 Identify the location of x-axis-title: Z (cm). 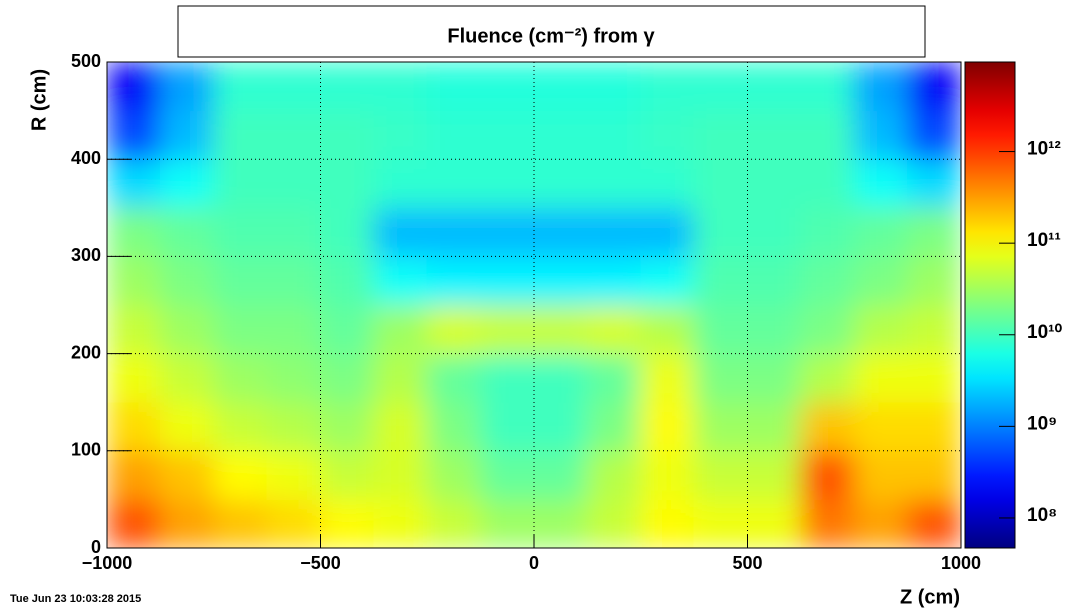
(930, 597).